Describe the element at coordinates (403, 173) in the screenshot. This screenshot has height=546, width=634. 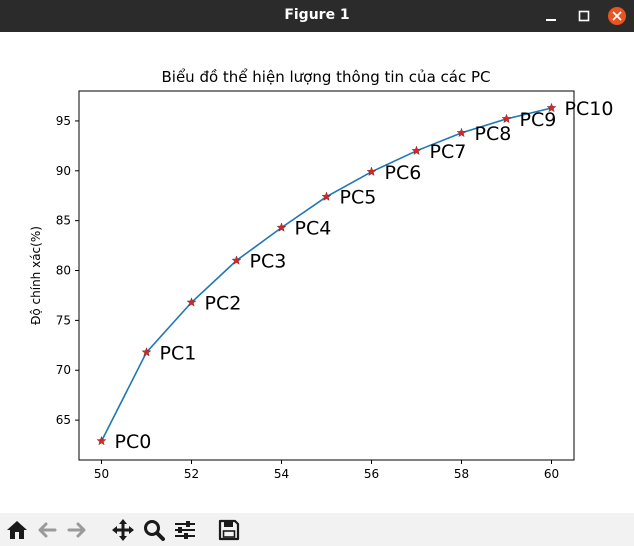
I see `point-label: PC6` at that location.